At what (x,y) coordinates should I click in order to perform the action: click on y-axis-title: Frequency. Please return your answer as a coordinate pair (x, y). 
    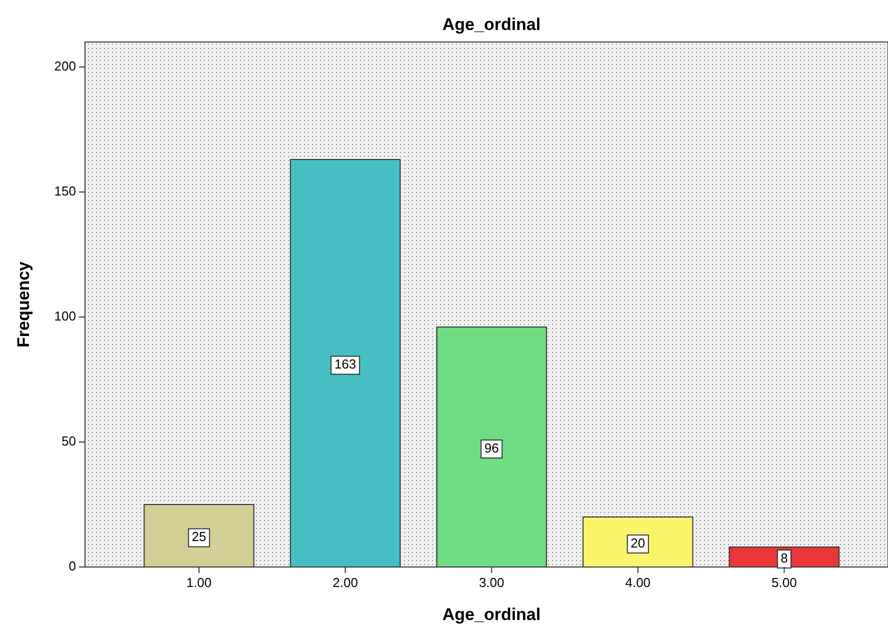
    Looking at the image, I should click on (23, 304).